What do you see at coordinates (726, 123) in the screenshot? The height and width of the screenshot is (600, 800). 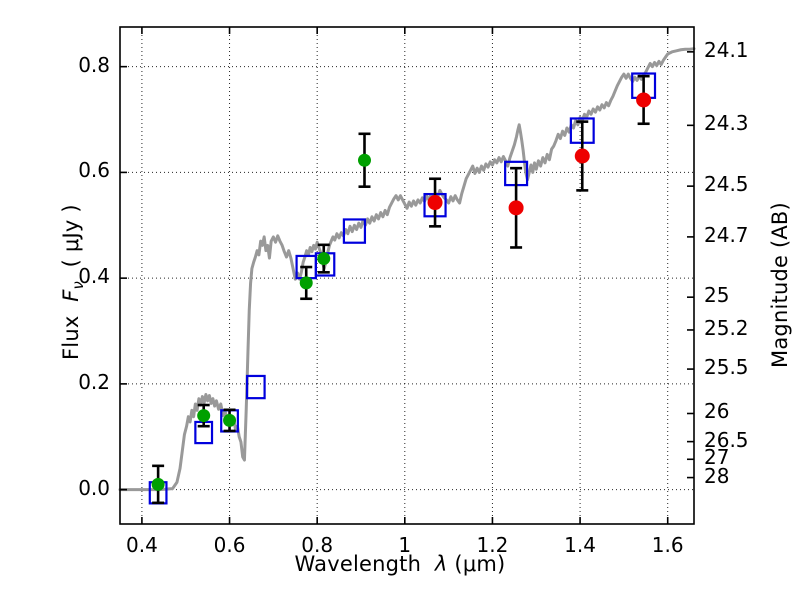 I see `mag-tick-24.3: 24.3` at bounding box center [726, 123].